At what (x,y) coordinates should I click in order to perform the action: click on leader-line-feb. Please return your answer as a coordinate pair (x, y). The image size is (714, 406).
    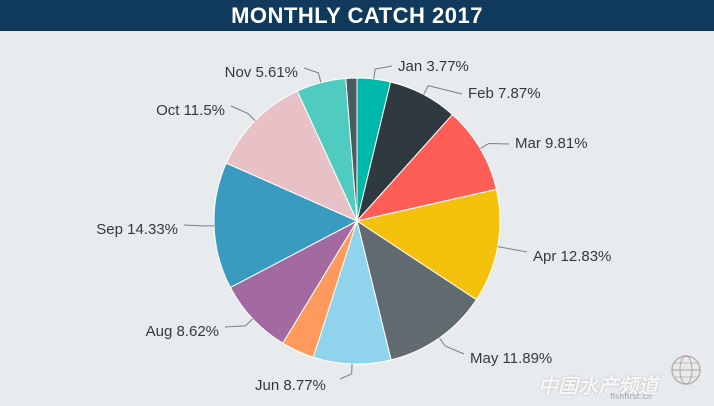
    Looking at the image, I should click on (443, 90).